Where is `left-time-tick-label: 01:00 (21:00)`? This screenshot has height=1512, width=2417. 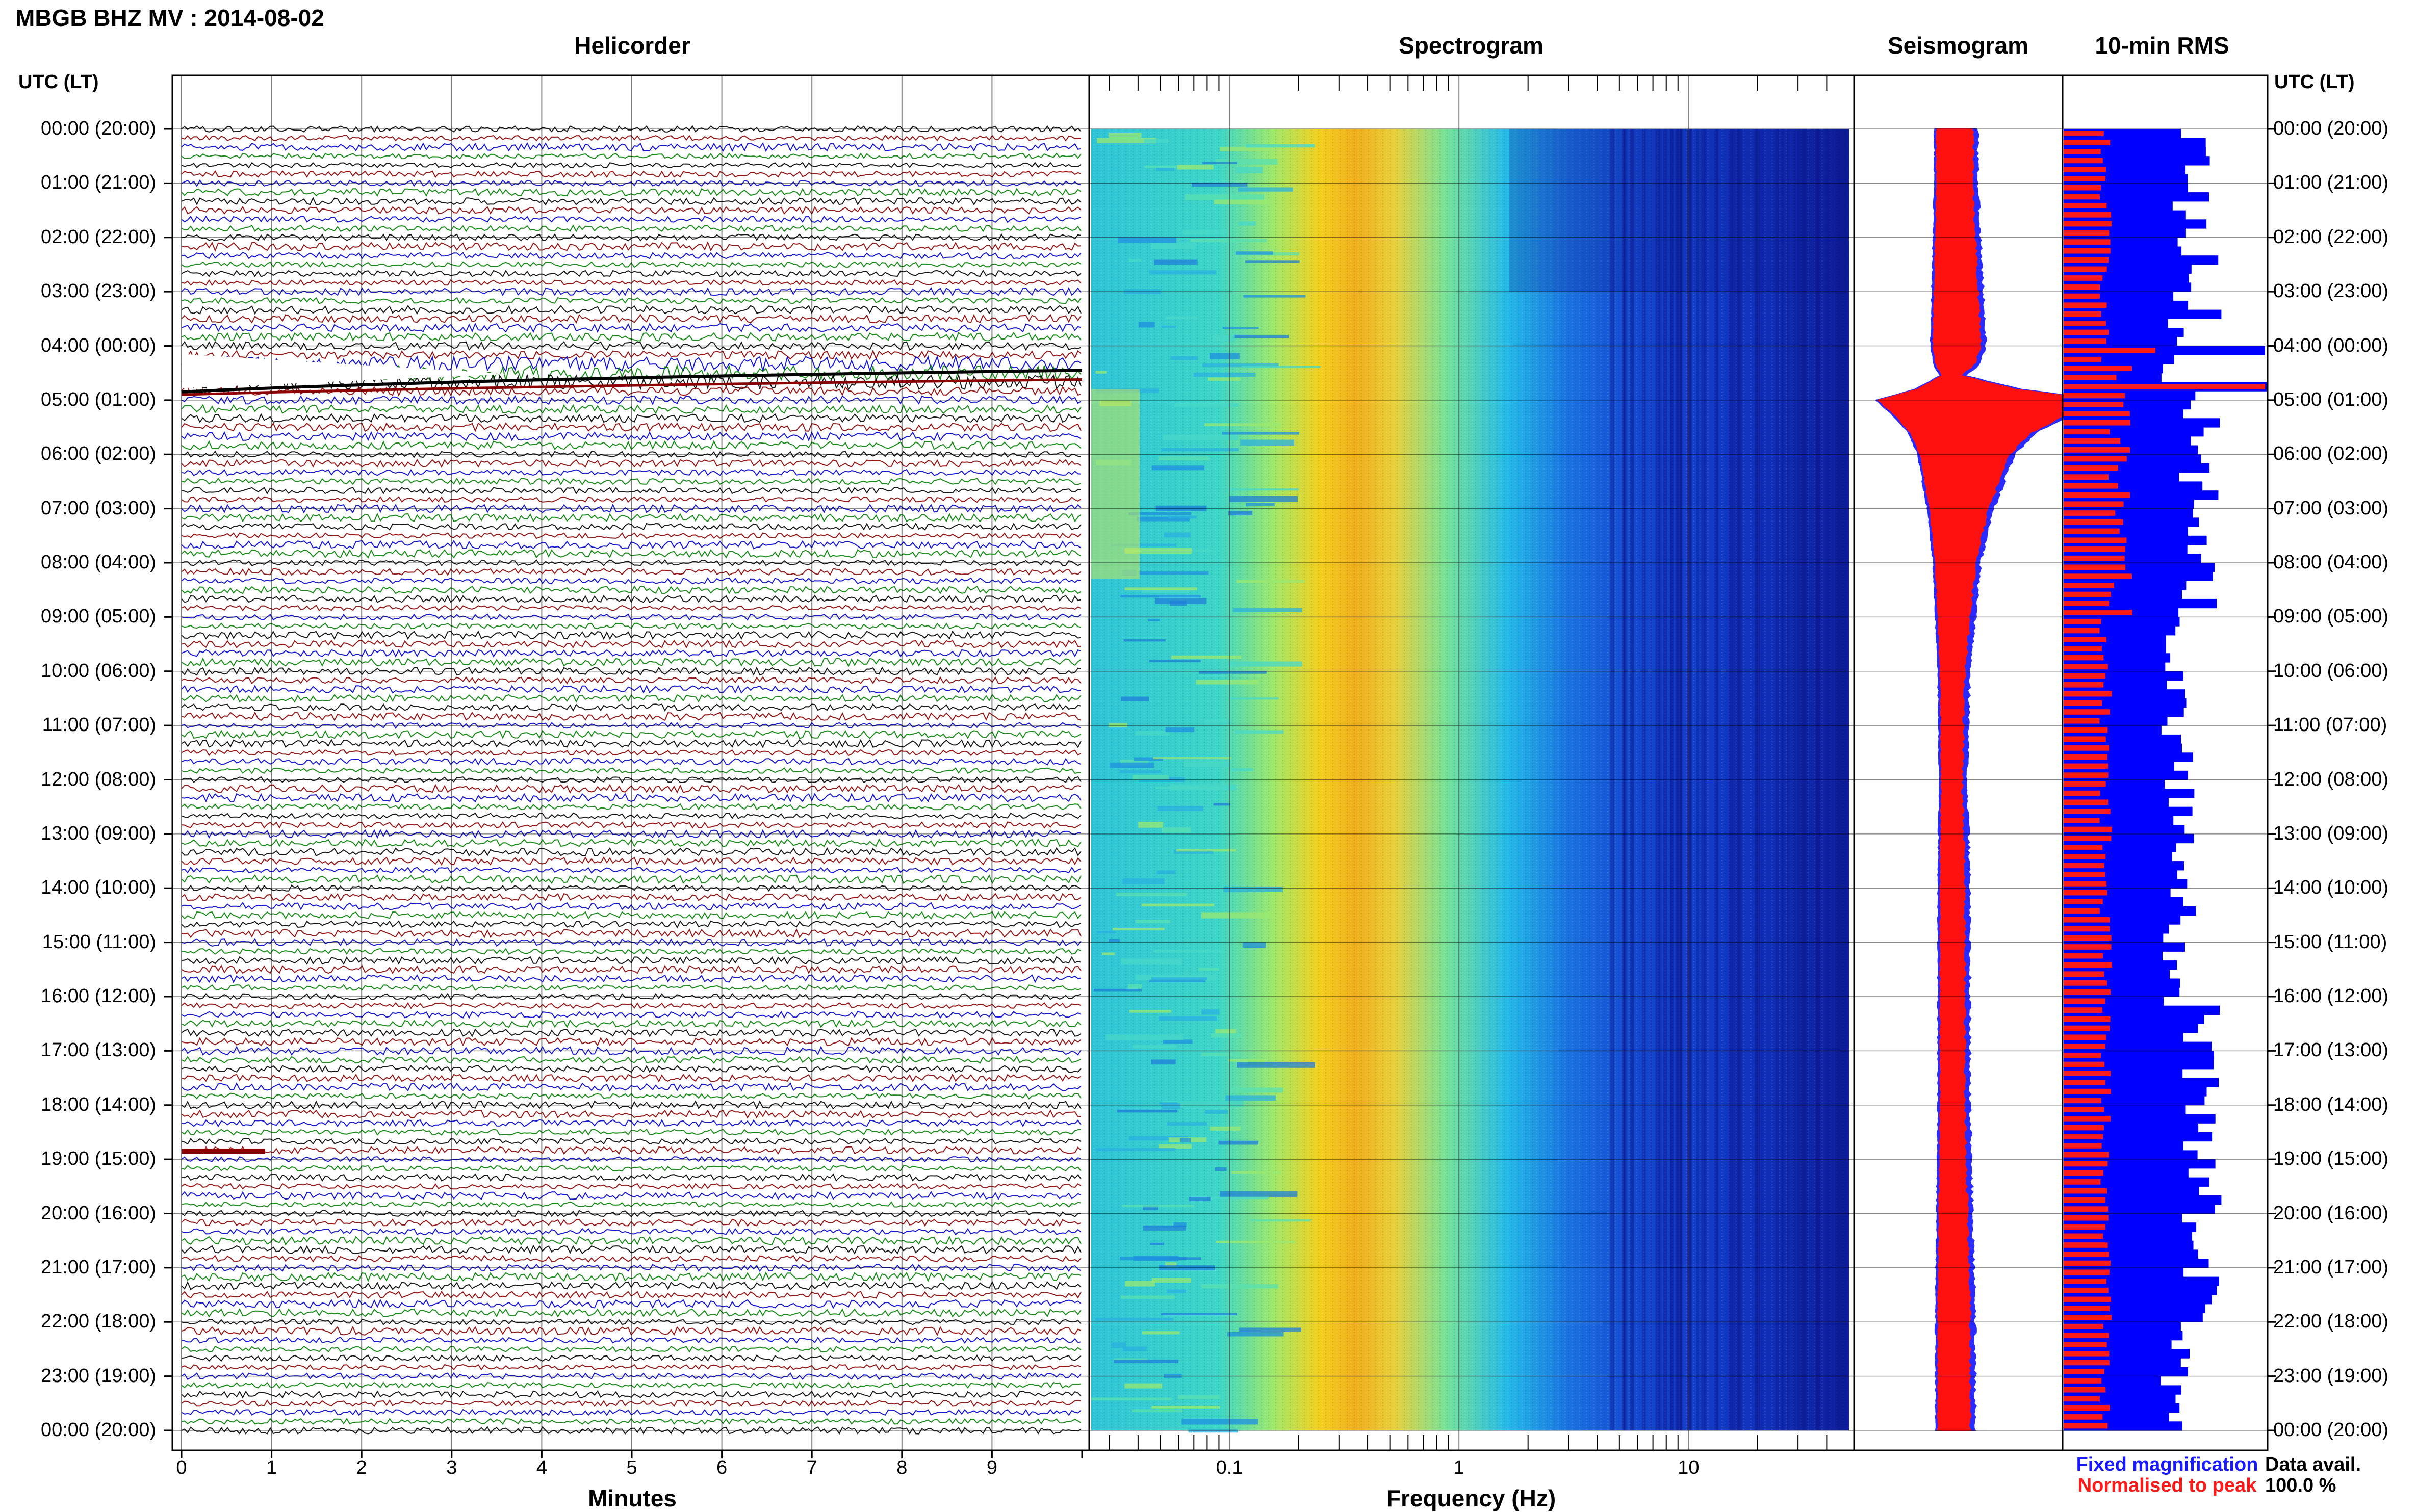 left-time-tick-label: 01:00 (21:00) is located at coordinates (98, 183).